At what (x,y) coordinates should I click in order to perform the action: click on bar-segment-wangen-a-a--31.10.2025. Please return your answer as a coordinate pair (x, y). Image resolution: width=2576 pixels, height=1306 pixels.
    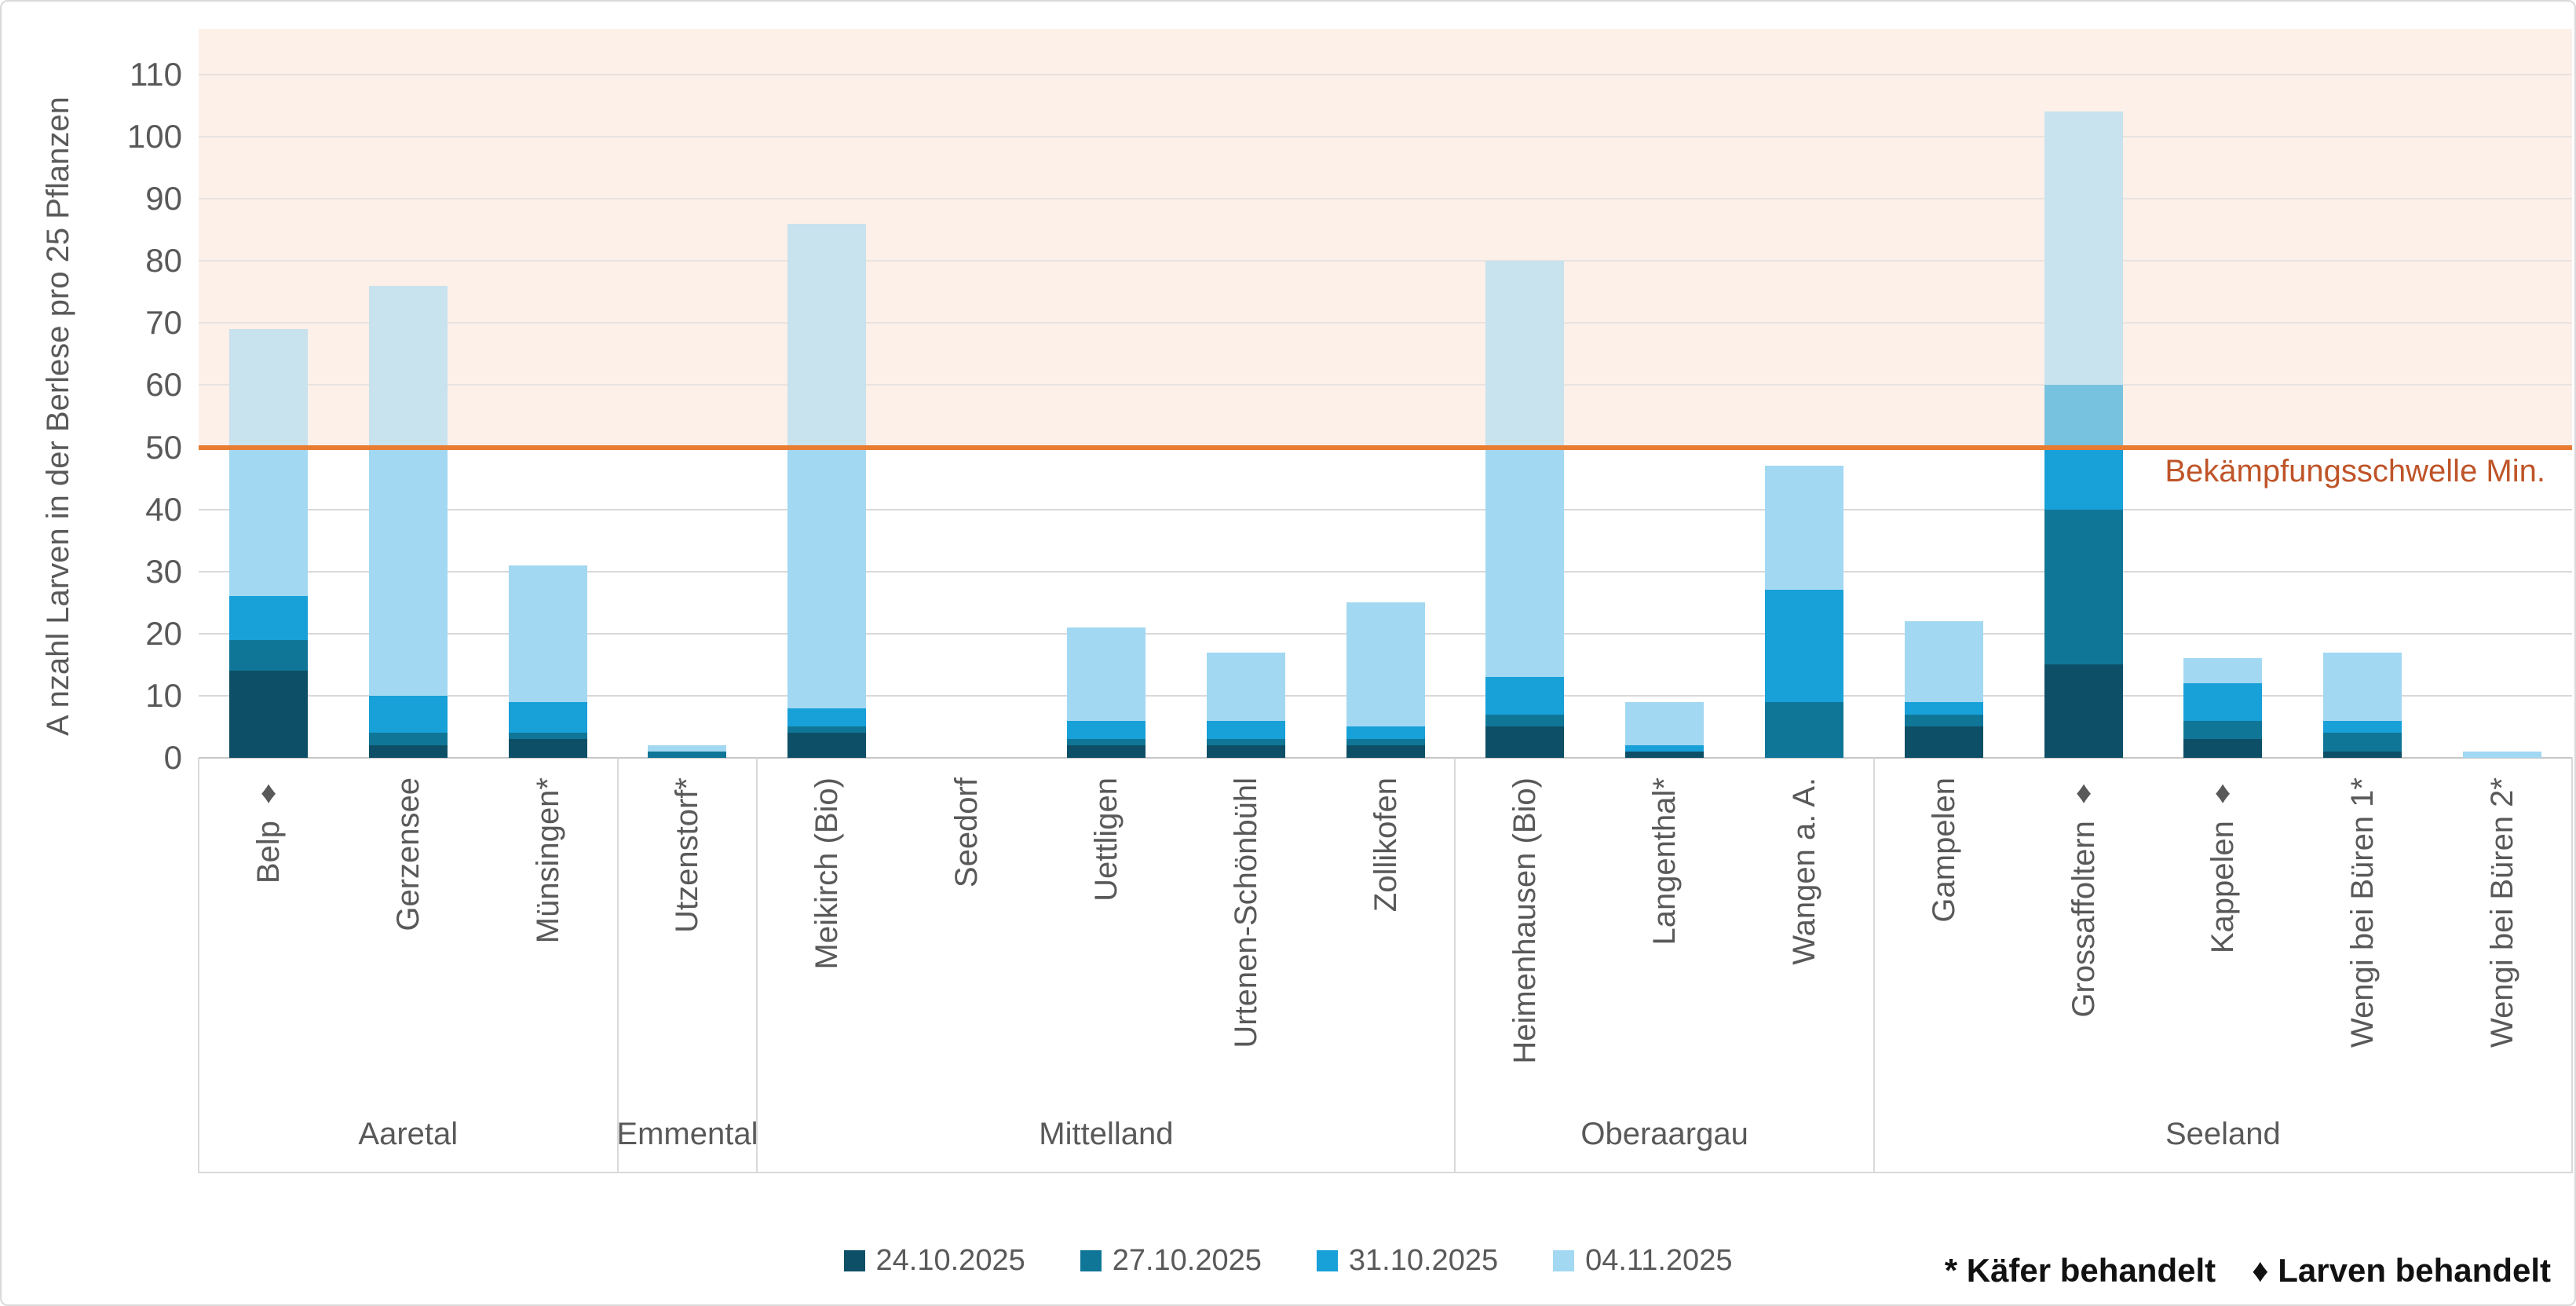
    Looking at the image, I should click on (1804, 646).